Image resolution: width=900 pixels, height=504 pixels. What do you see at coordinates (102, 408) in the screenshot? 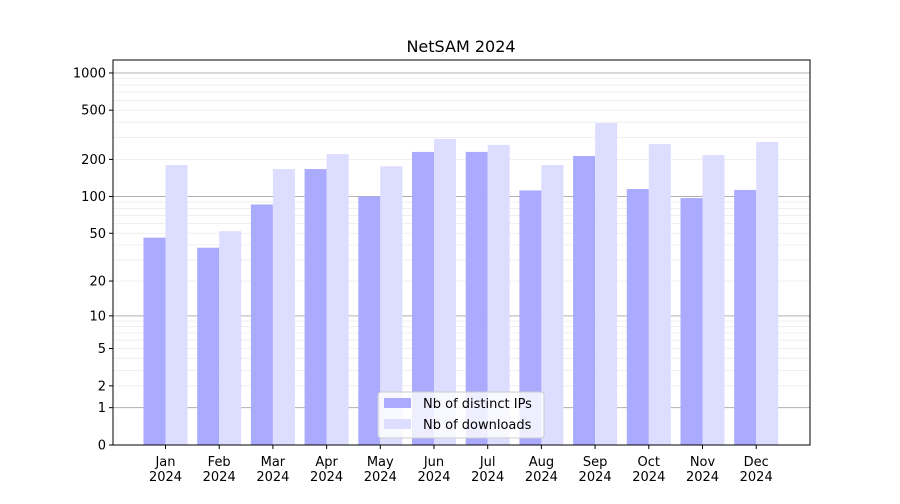
I see `y-tick-label: 1` at bounding box center [102, 408].